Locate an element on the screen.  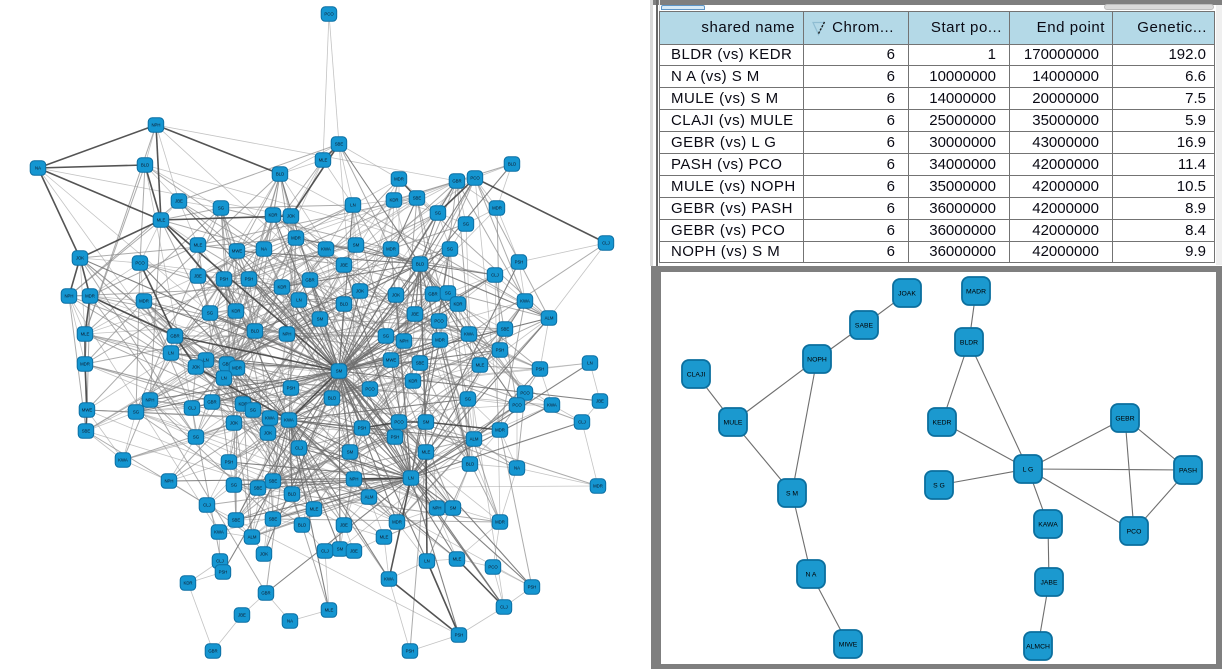
svg-text: MIWE is located at coordinates (848, 644).